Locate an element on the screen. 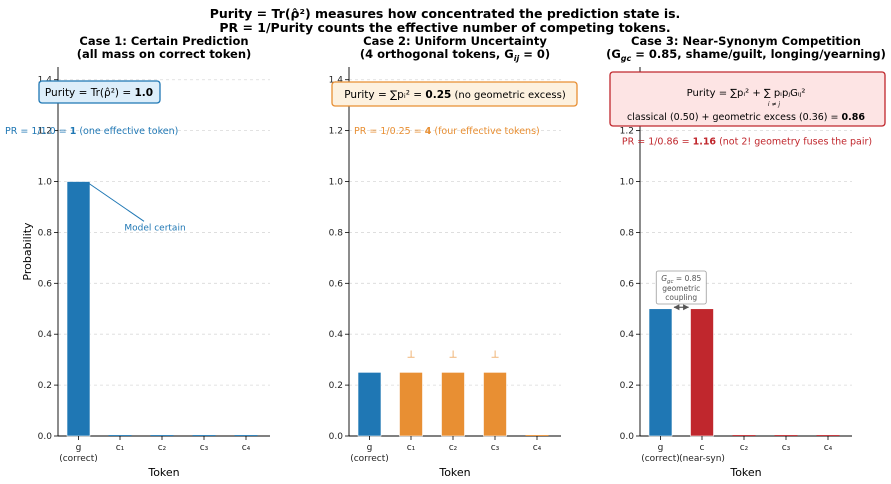 Image resolution: width=891 pixels, height=484 pixels. coupling-line-1: Ggc = 0.85 is located at coordinates (681, 279).